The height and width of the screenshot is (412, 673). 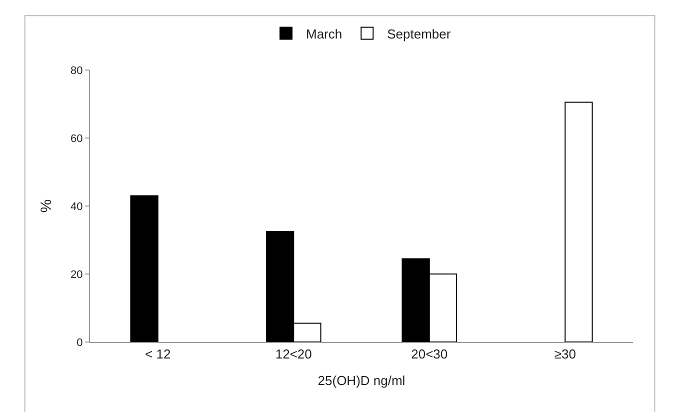 What do you see at coordinates (76, 206) in the screenshot?
I see `y-tick-label: 40` at bounding box center [76, 206].